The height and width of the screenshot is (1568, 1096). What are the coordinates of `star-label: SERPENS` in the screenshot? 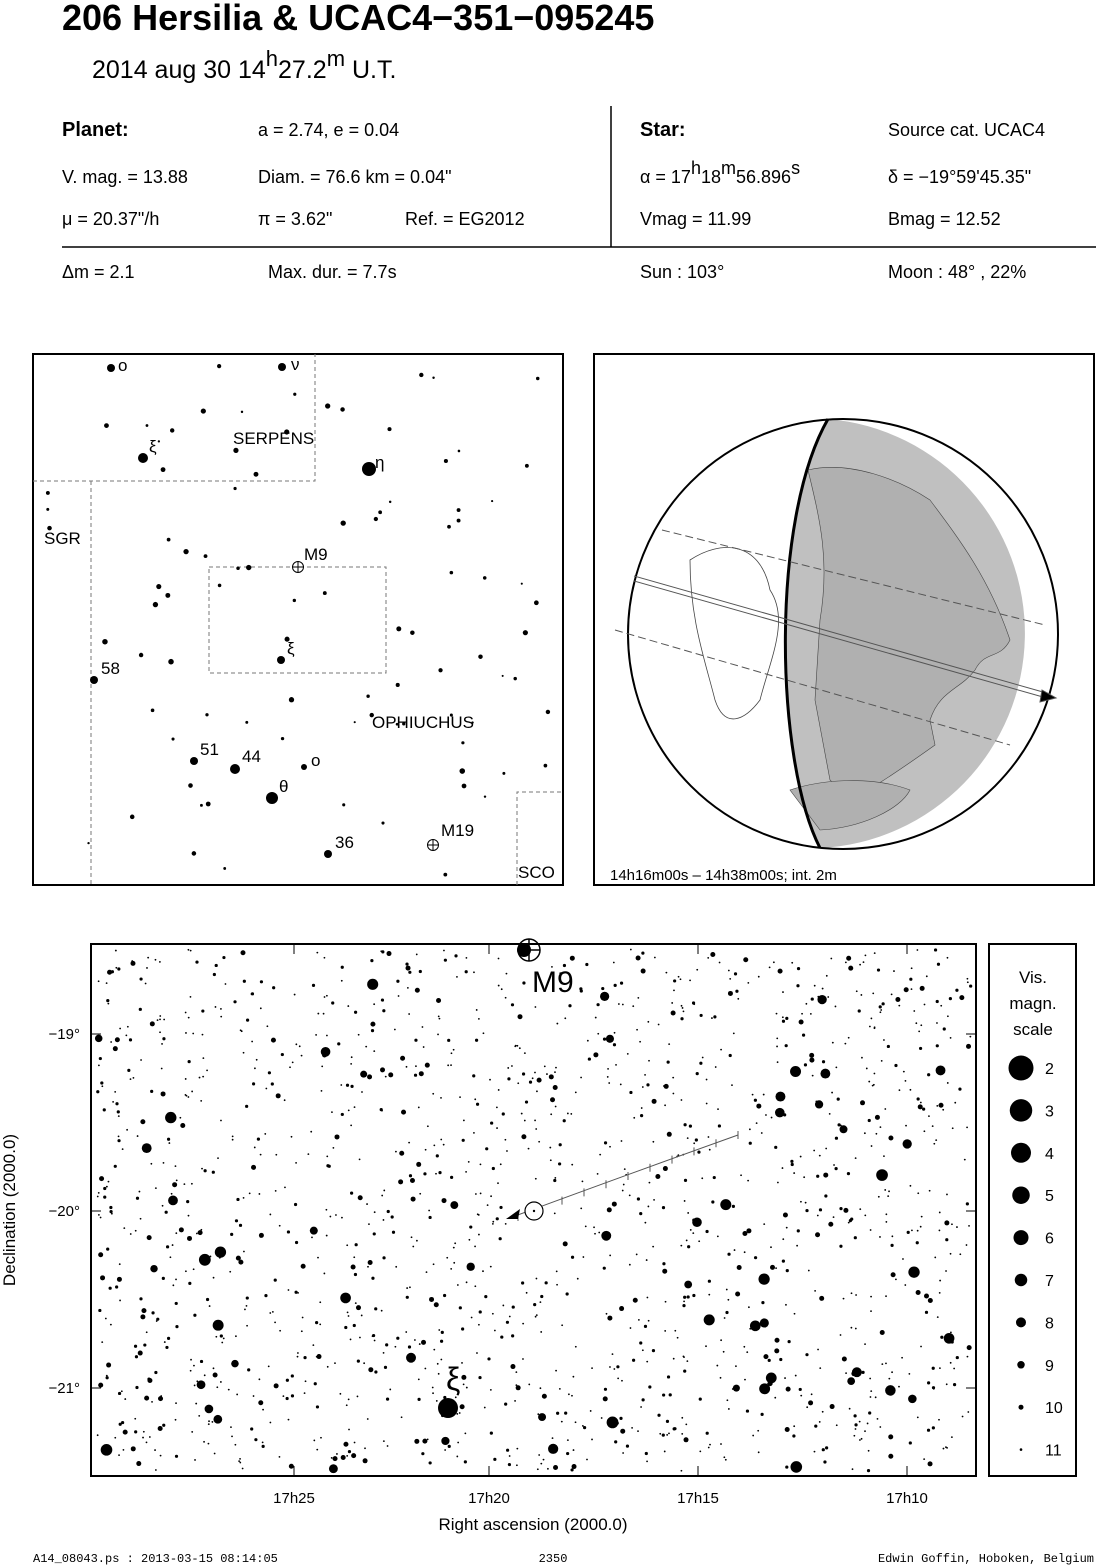 It's located at (273, 438).